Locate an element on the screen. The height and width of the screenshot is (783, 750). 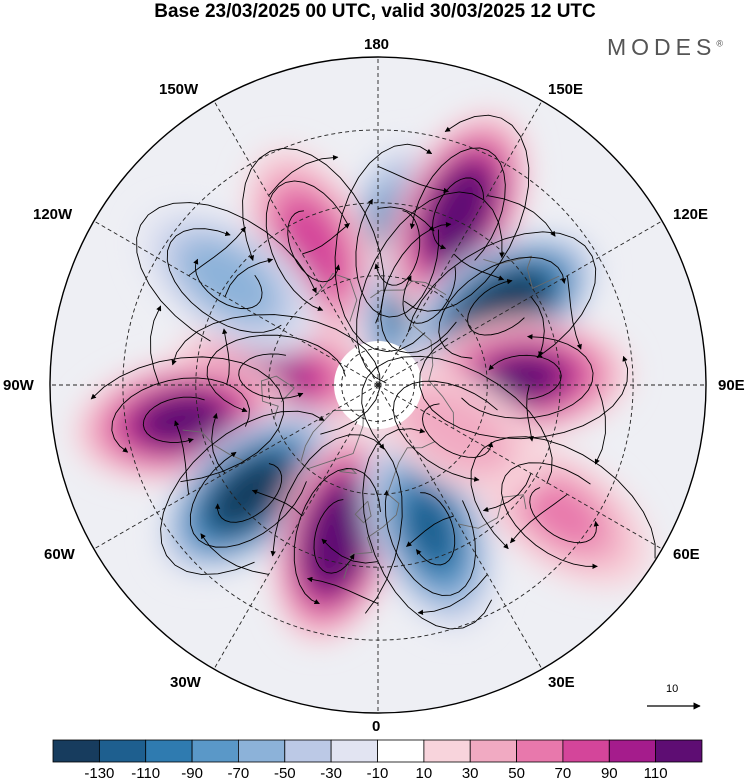
colorbar-tick-label: -10 is located at coordinates (377, 773).